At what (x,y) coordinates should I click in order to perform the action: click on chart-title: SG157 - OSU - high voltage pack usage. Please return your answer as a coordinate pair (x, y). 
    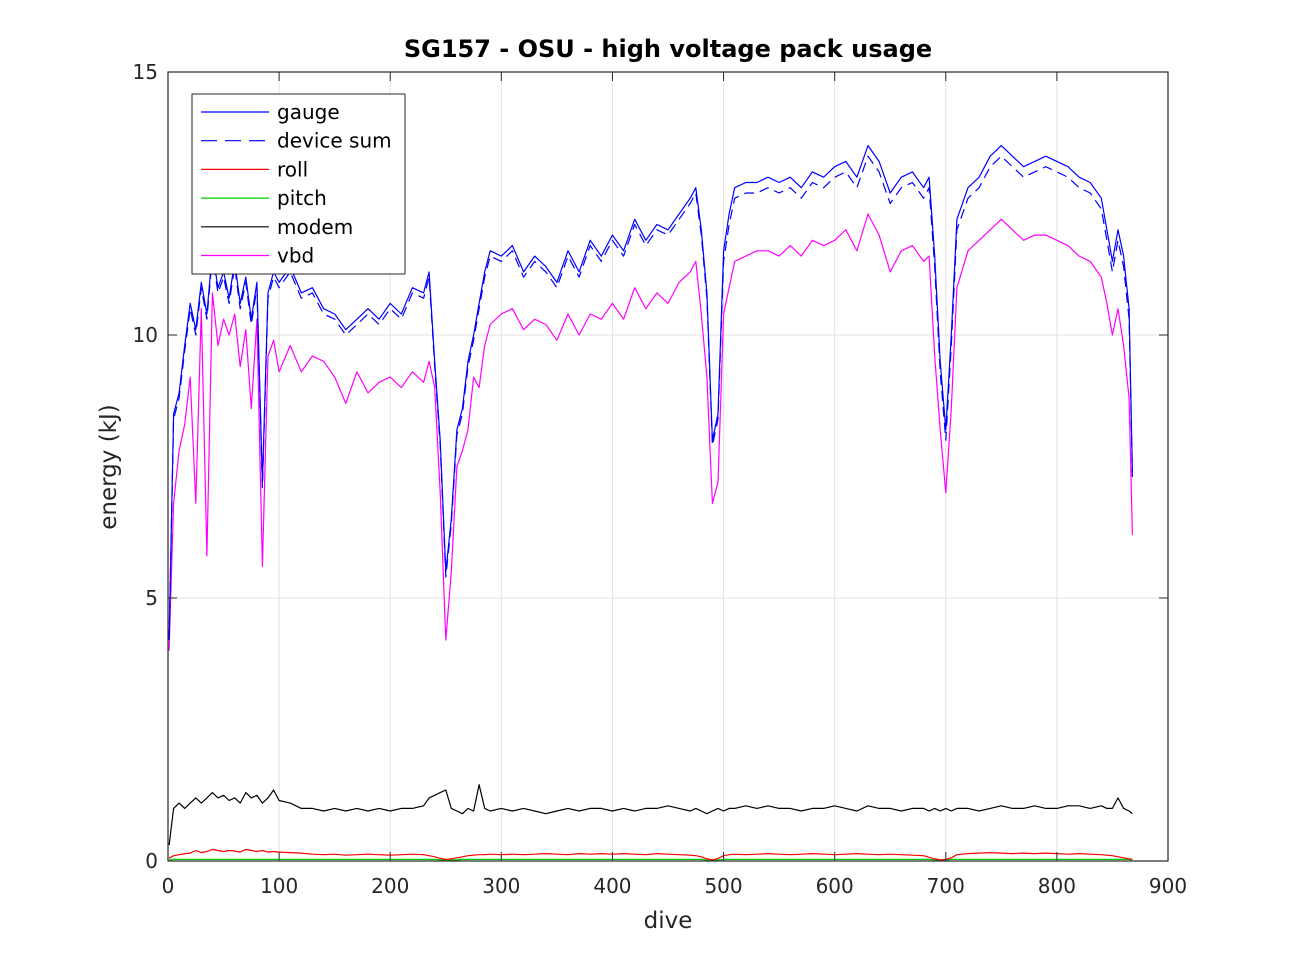
    Looking at the image, I should click on (668, 49).